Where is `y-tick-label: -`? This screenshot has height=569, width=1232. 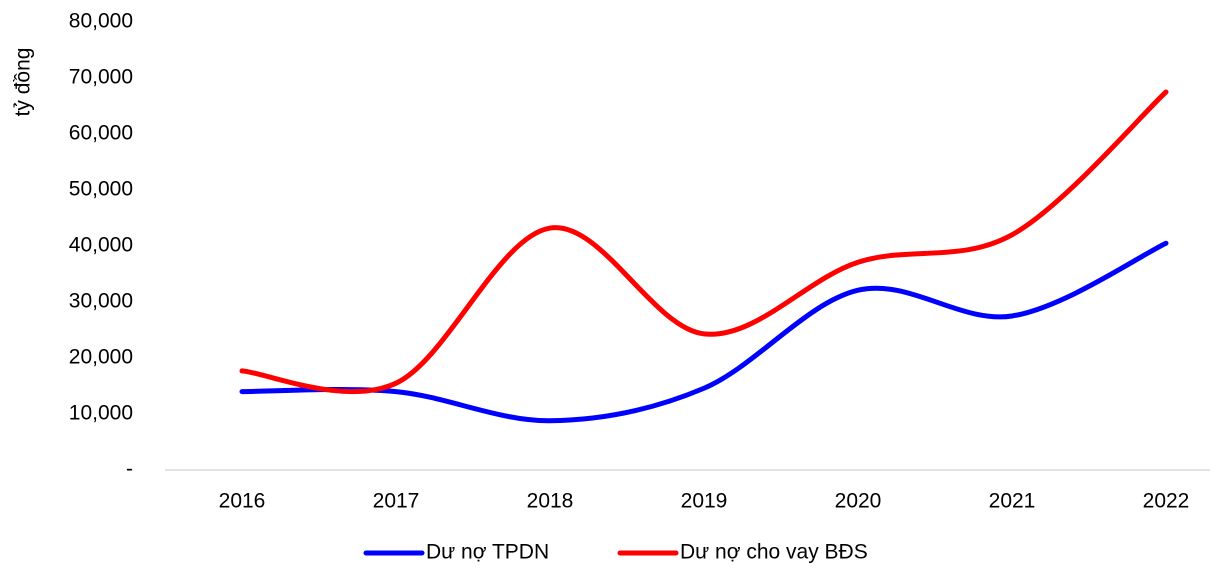 y-tick-label: - is located at coordinates (129, 469).